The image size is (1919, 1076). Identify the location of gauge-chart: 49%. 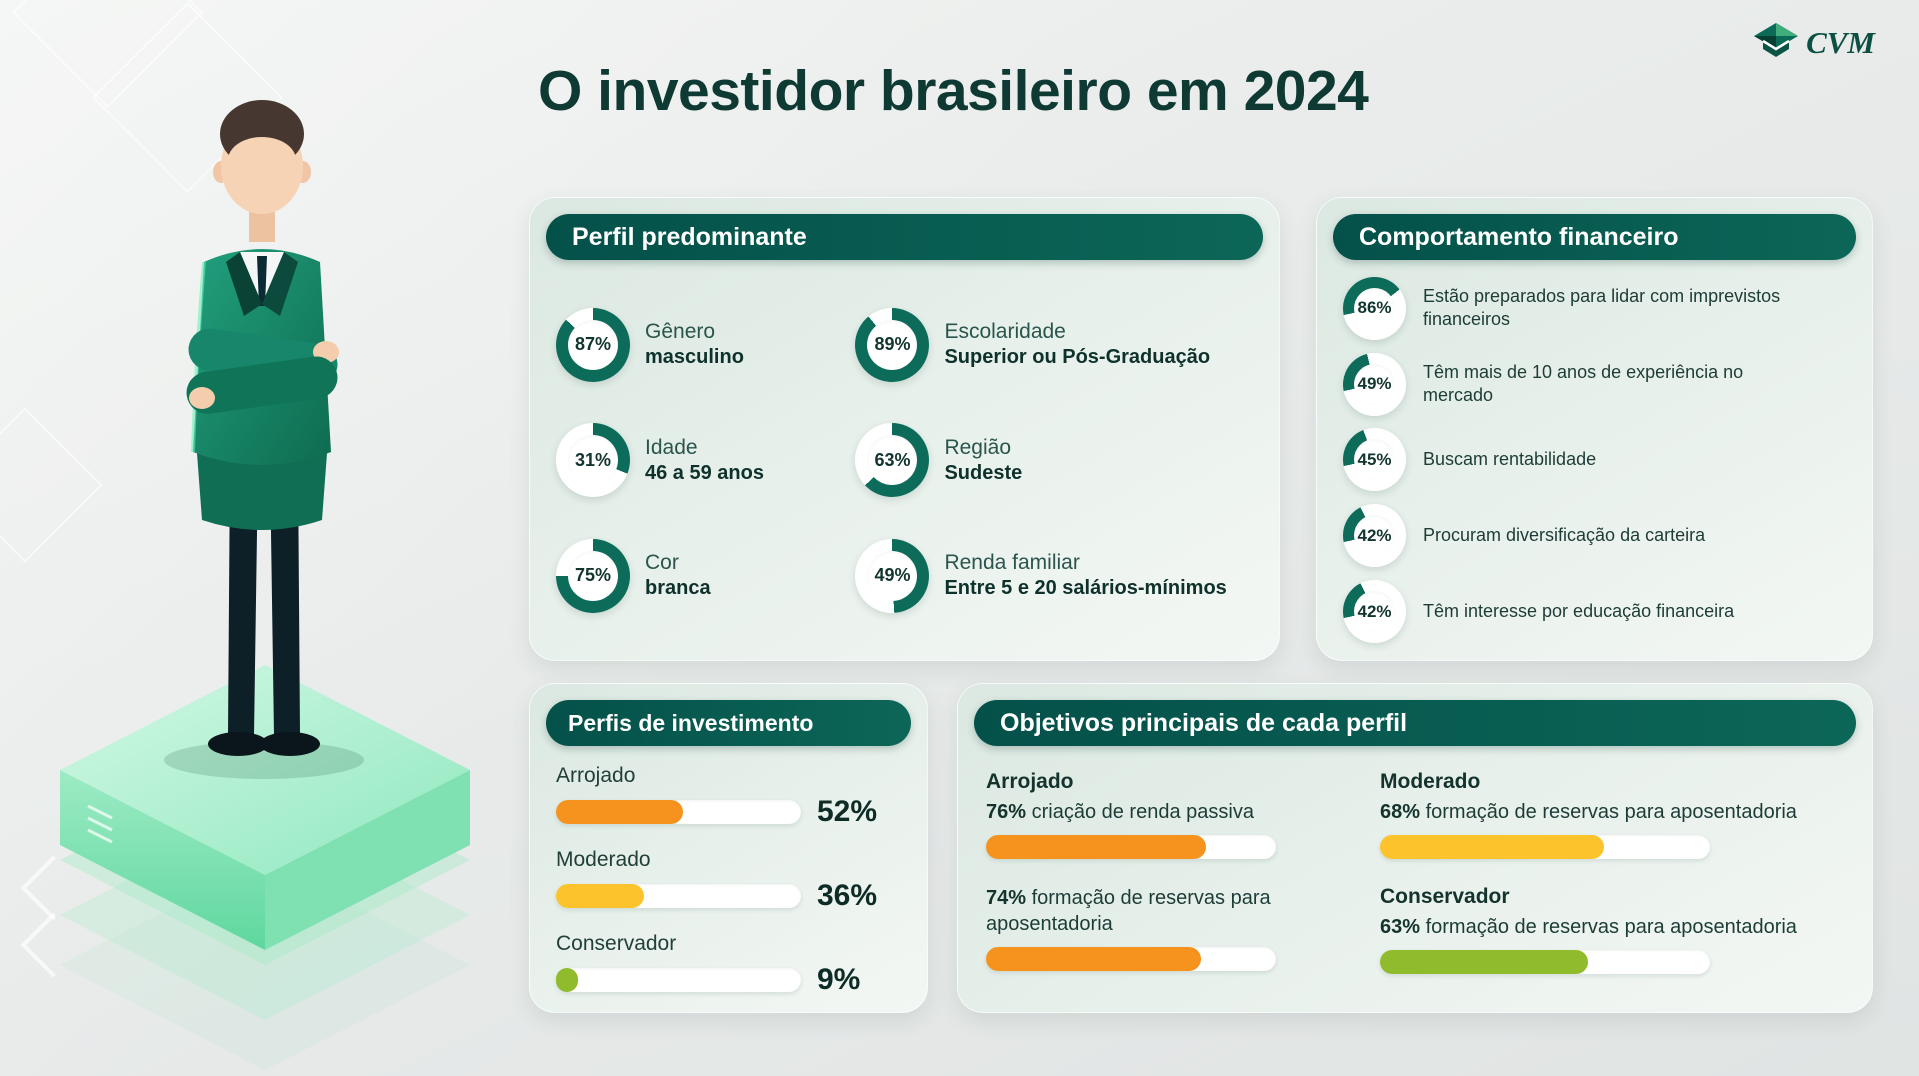
(1374, 384).